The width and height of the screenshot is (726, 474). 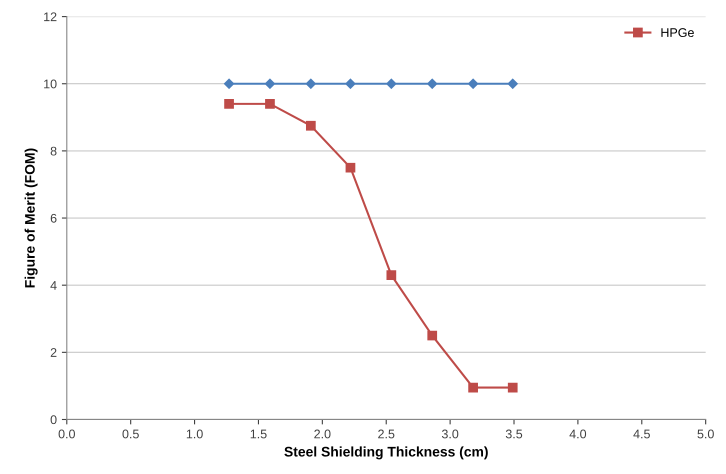 I want to click on x-tick-label: 2.5, so click(x=386, y=434).